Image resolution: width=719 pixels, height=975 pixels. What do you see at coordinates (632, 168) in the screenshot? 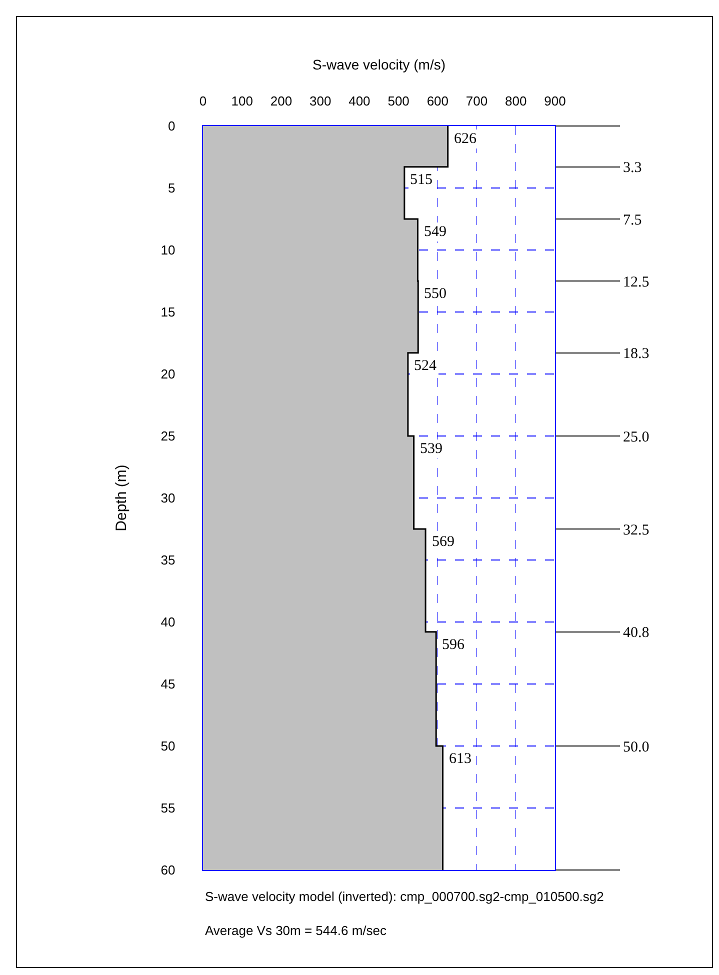
I see `y2-tick-label: 3.3` at bounding box center [632, 168].